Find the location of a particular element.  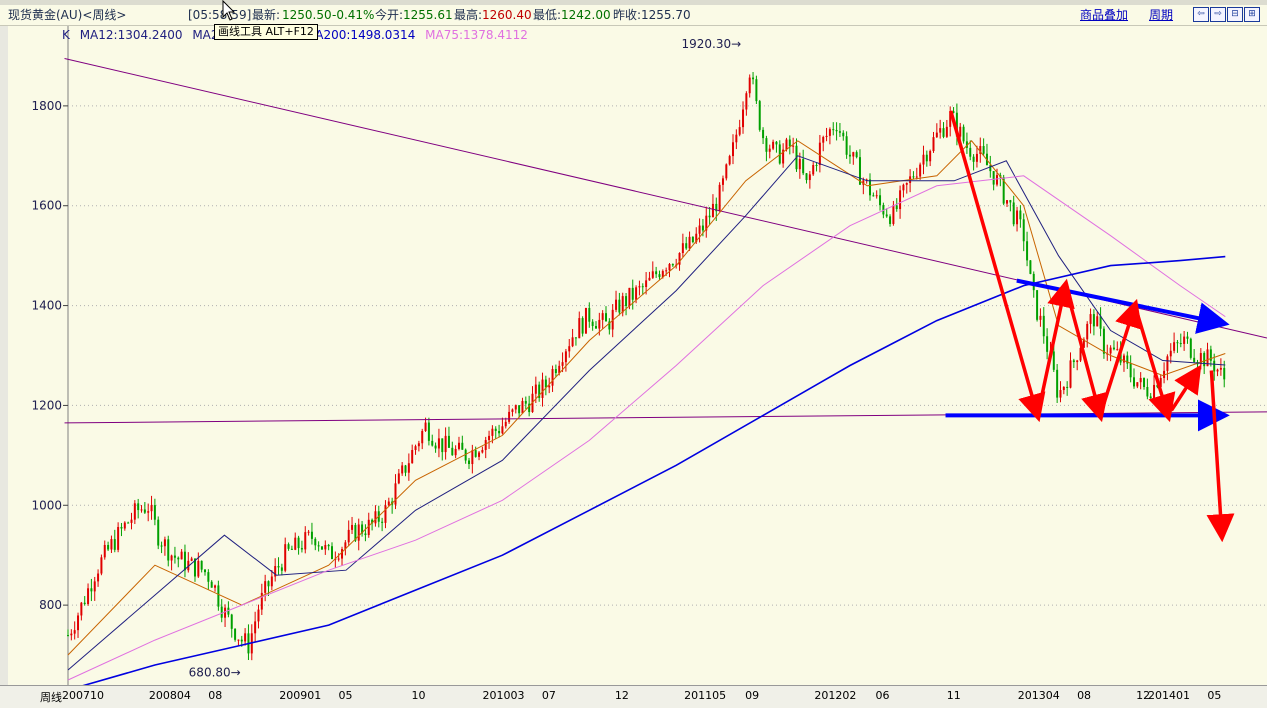

legend-ma75: MA75:1378.4112 is located at coordinates (476, 35).